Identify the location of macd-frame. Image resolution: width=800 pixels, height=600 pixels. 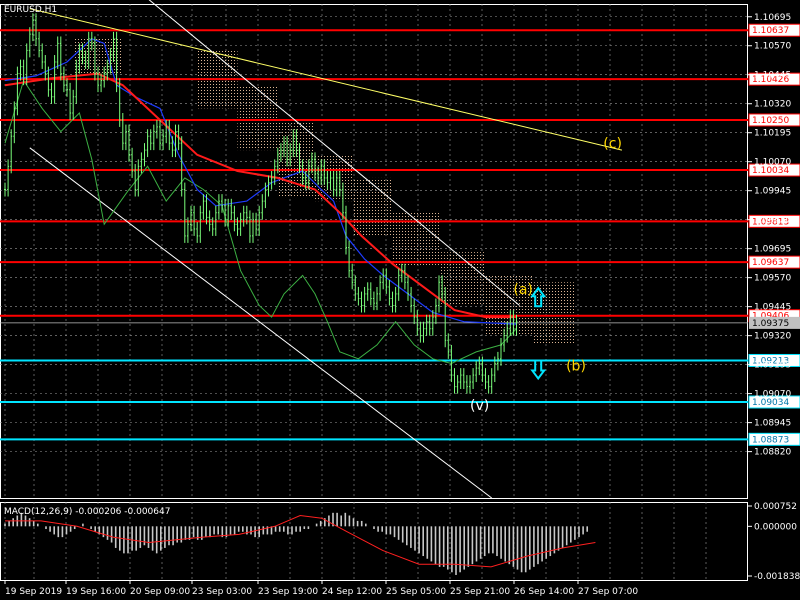
(374, 541).